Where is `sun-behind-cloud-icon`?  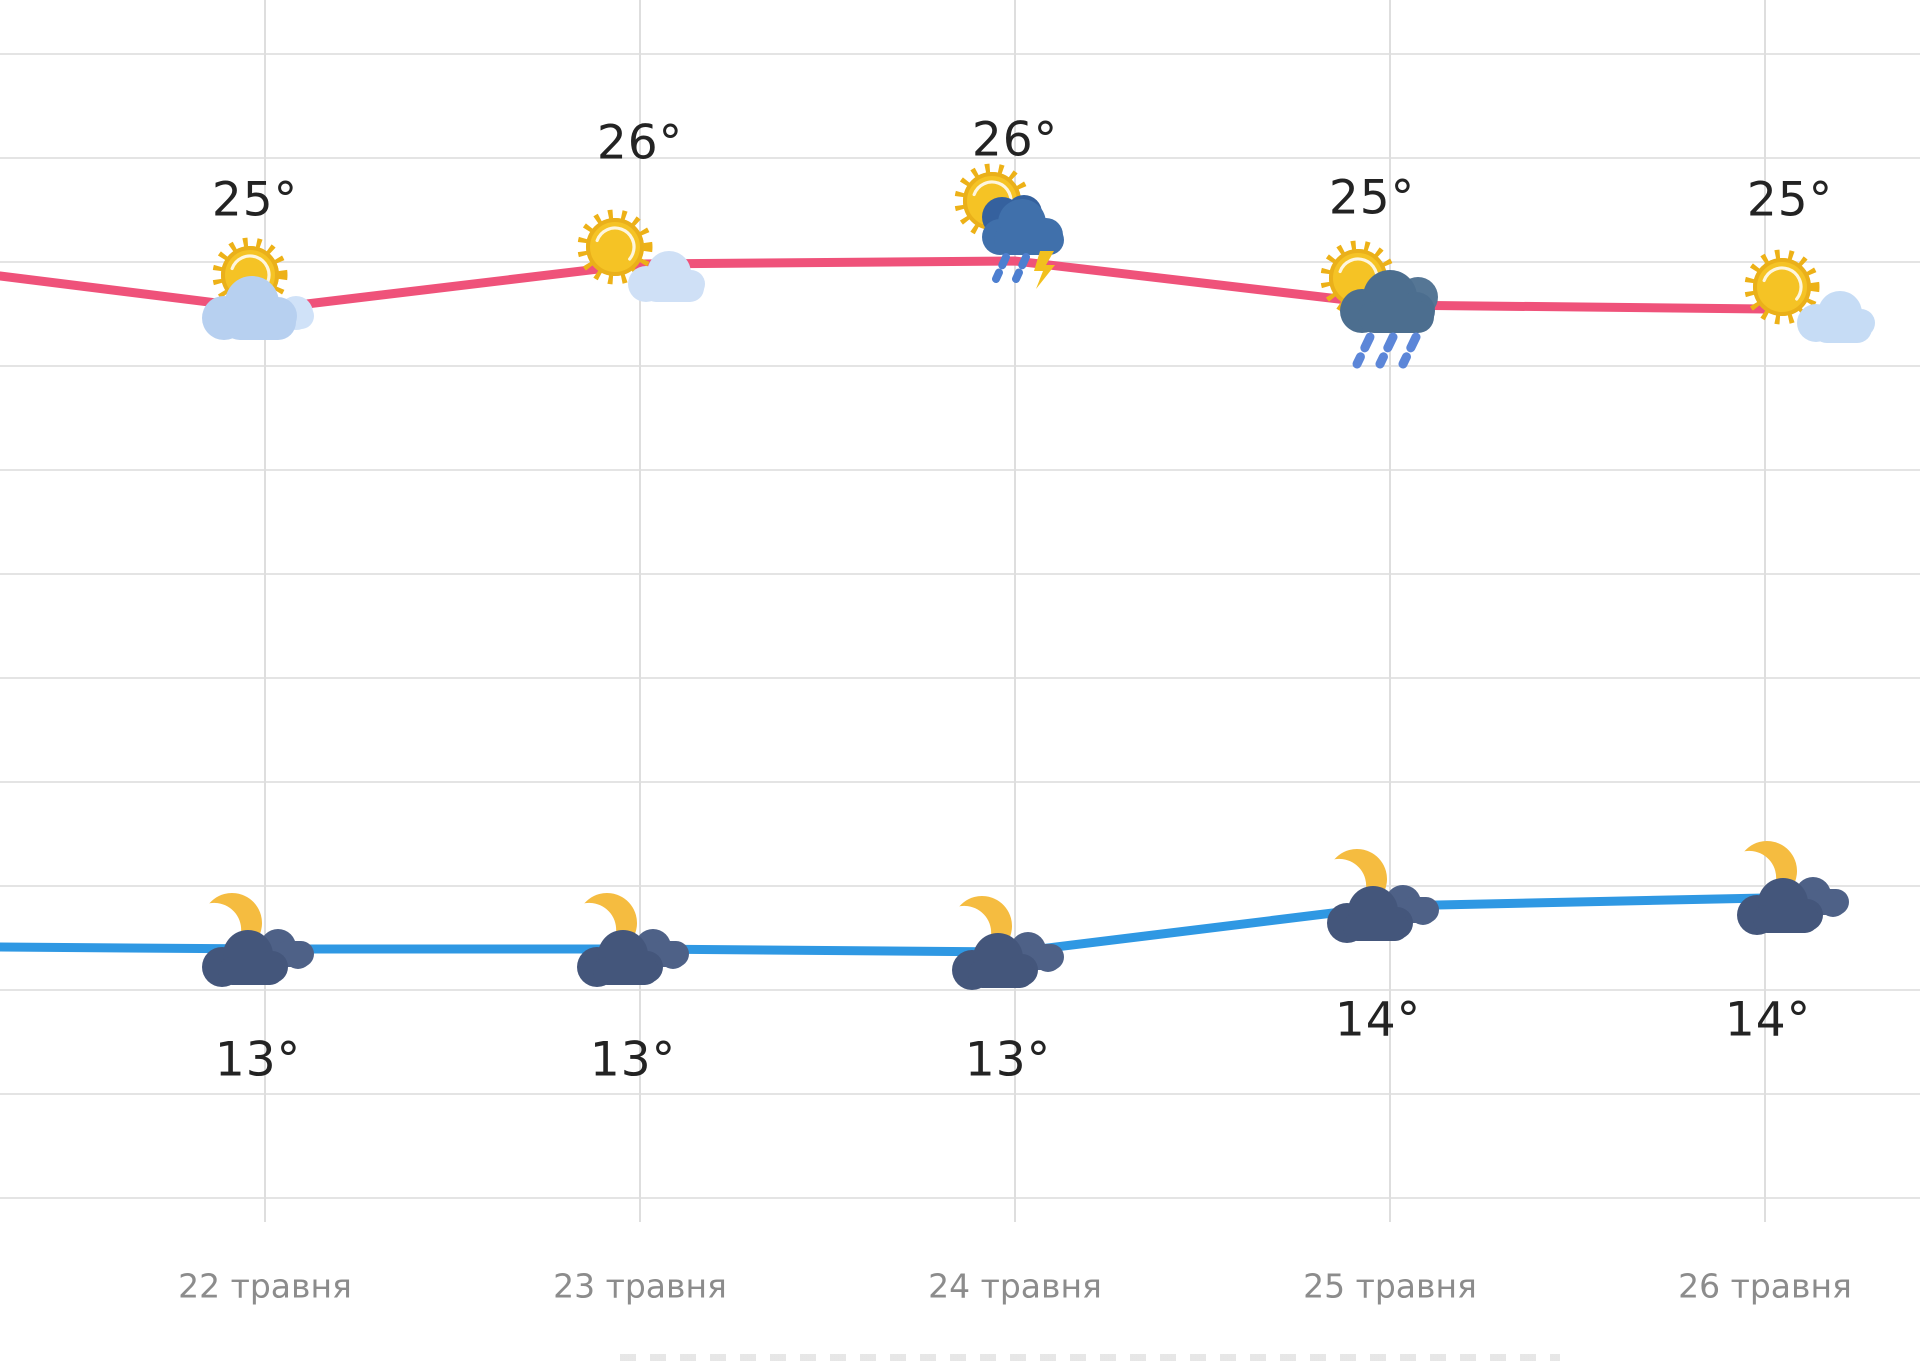
sun-behind-cloud-icon is located at coordinates (258, 281).